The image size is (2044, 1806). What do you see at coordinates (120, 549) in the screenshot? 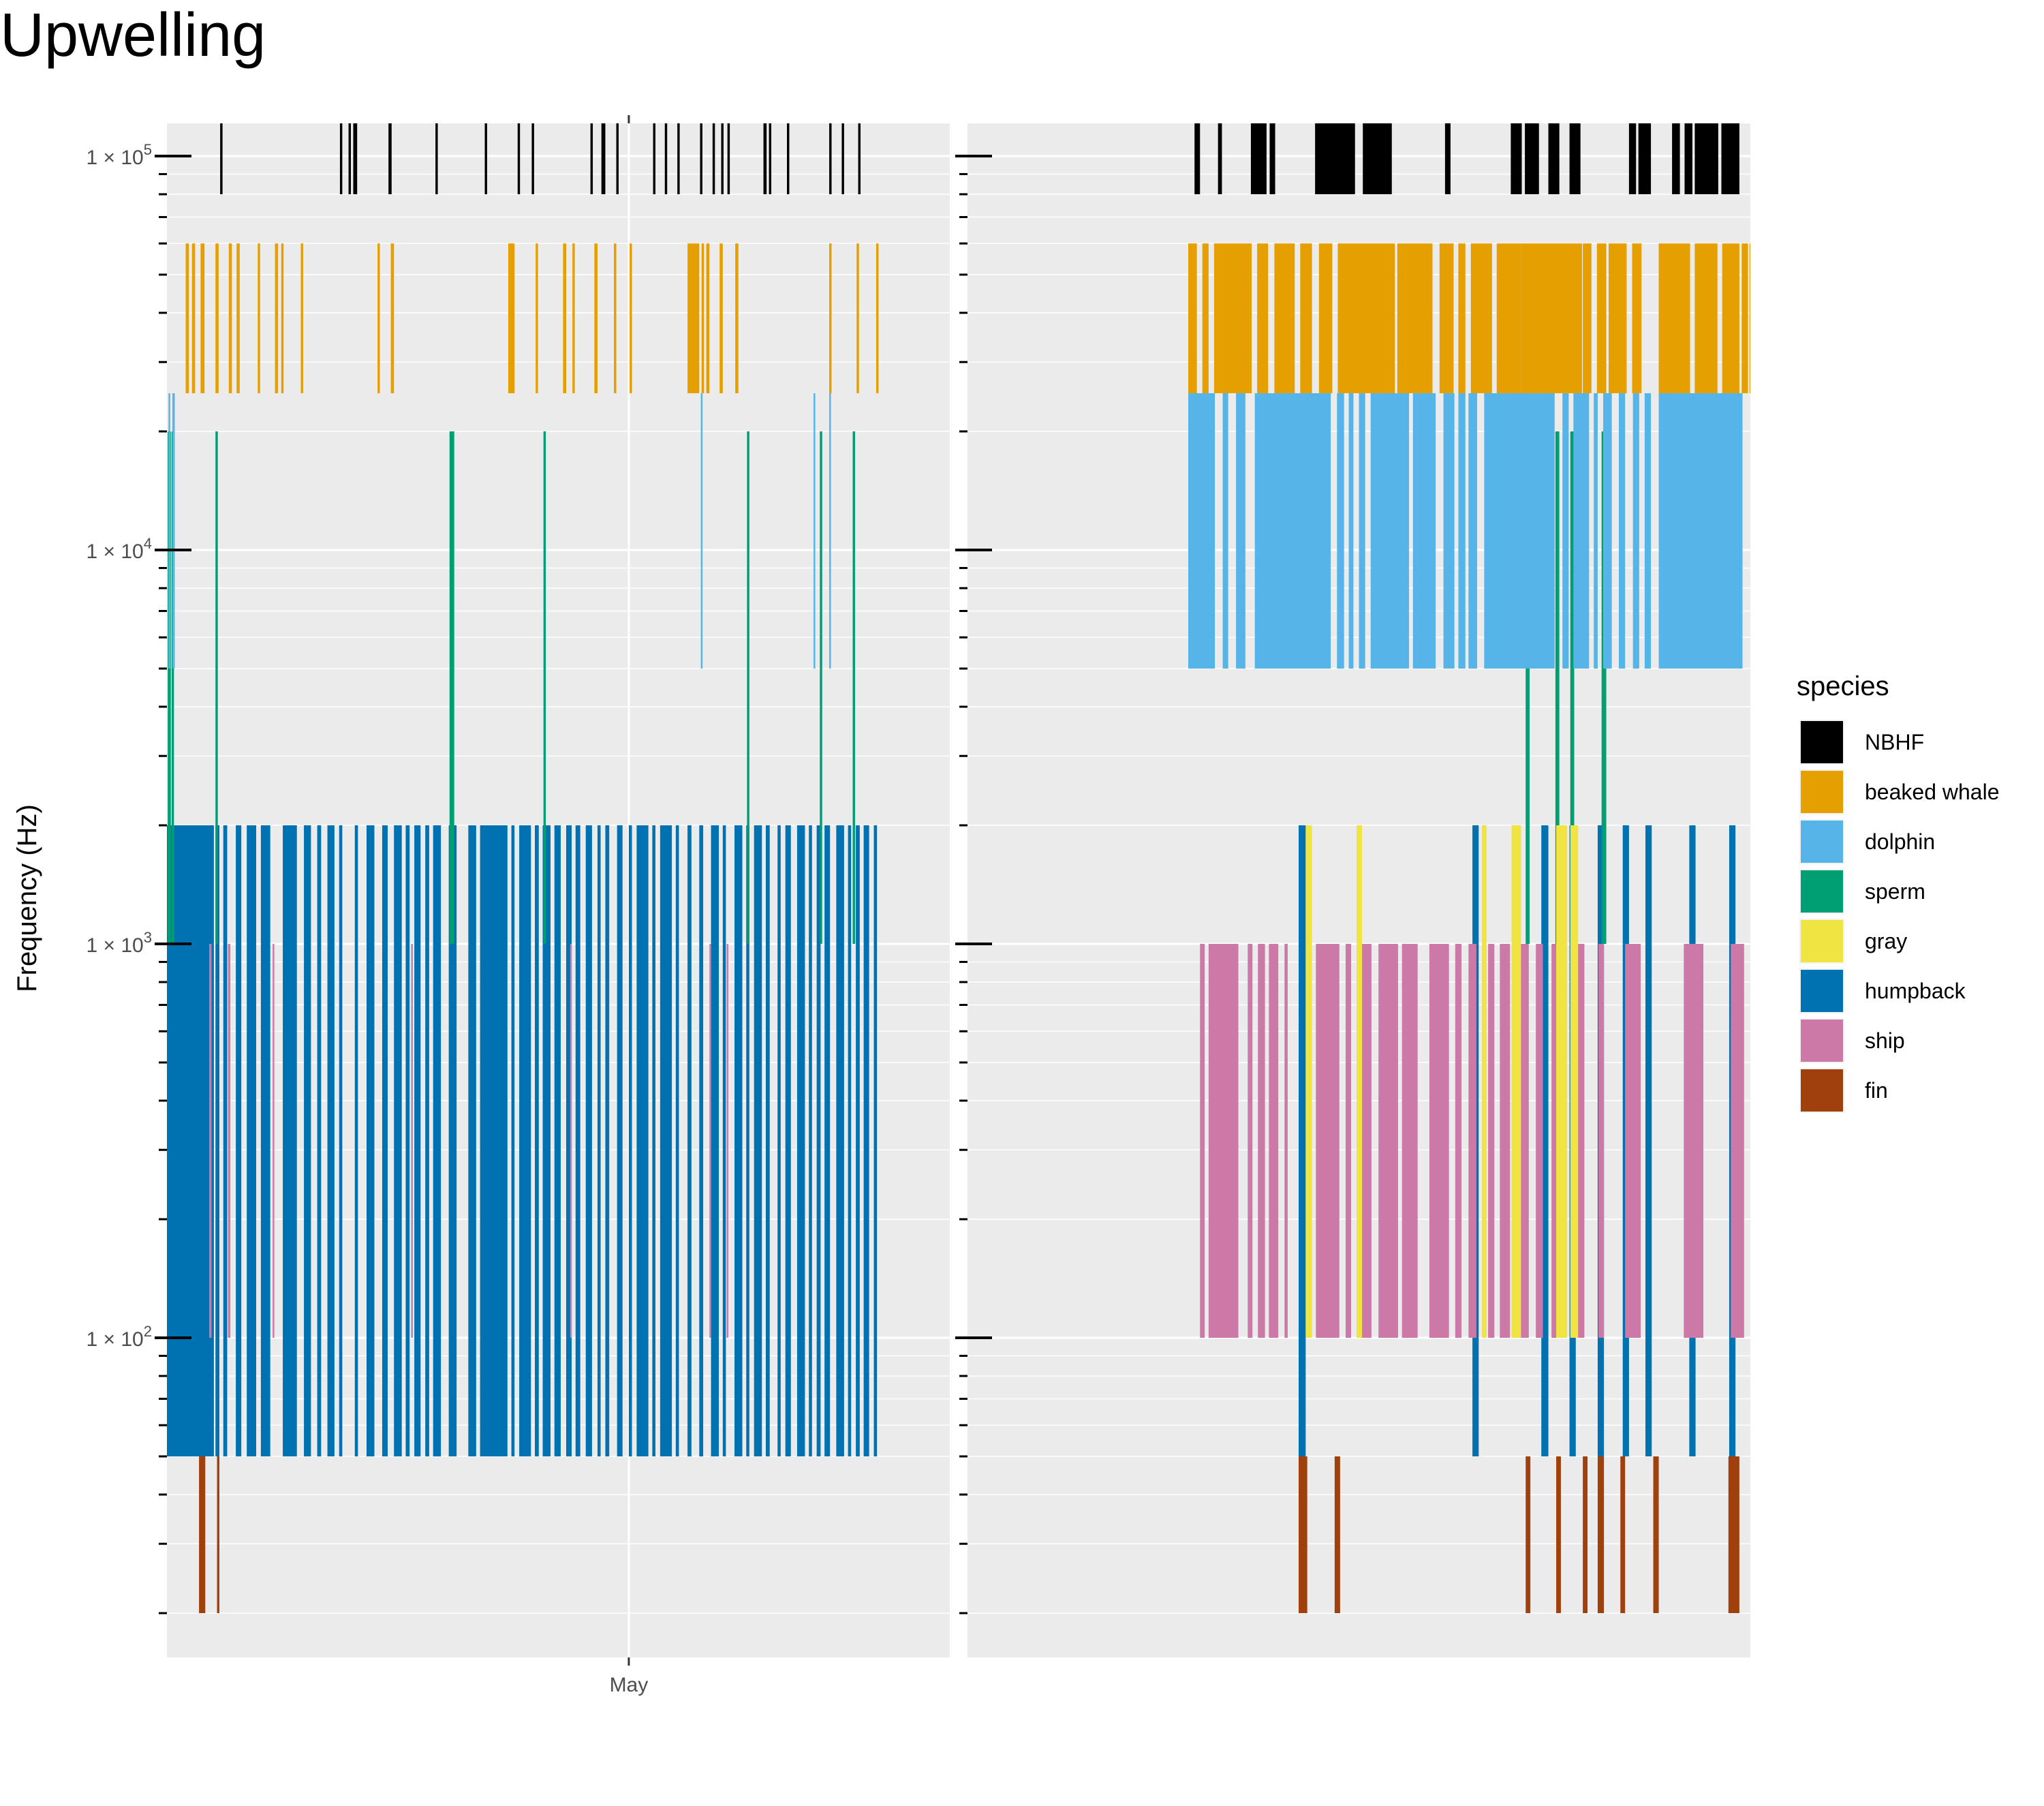
I see `y-tick-label: 1 × 10⁴` at bounding box center [120, 549].